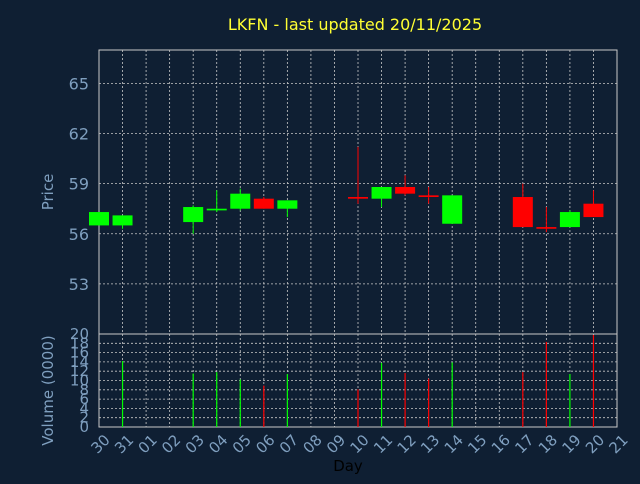 This screenshot has height=484, width=640. What do you see at coordinates (312, 444) in the screenshot?
I see `x-tick-label: 08` at bounding box center [312, 444].